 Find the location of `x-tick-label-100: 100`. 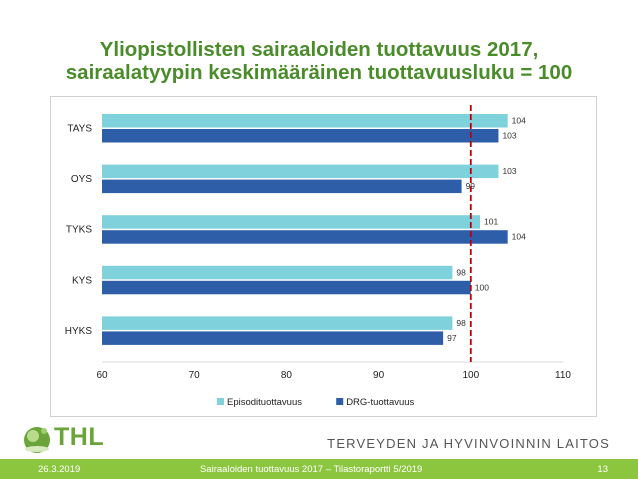

x-tick-label-100: 100 is located at coordinates (470, 375).